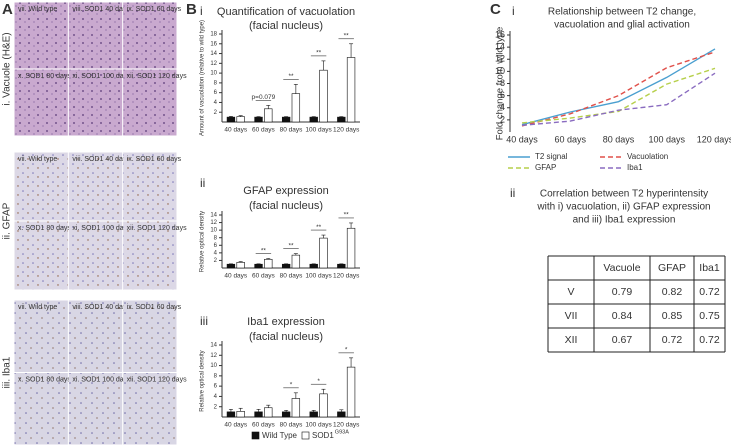 This screenshot has width=731, height=447. I want to click on section-label: iii. Iba1, so click(7, 372).